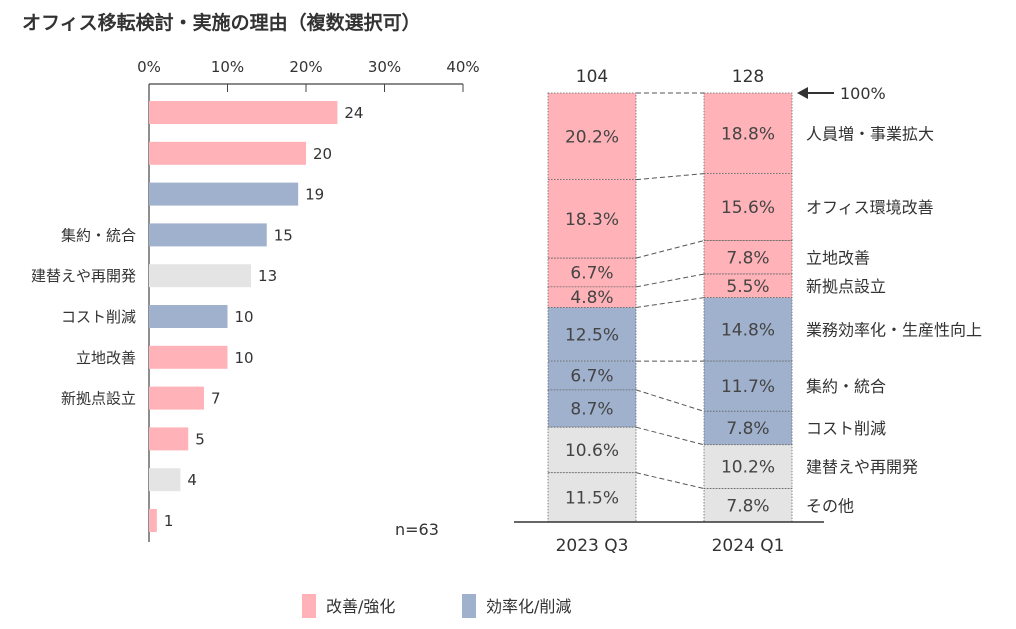  I want to click on legend: 改善/強化 効率化/削減, so click(436, 606).